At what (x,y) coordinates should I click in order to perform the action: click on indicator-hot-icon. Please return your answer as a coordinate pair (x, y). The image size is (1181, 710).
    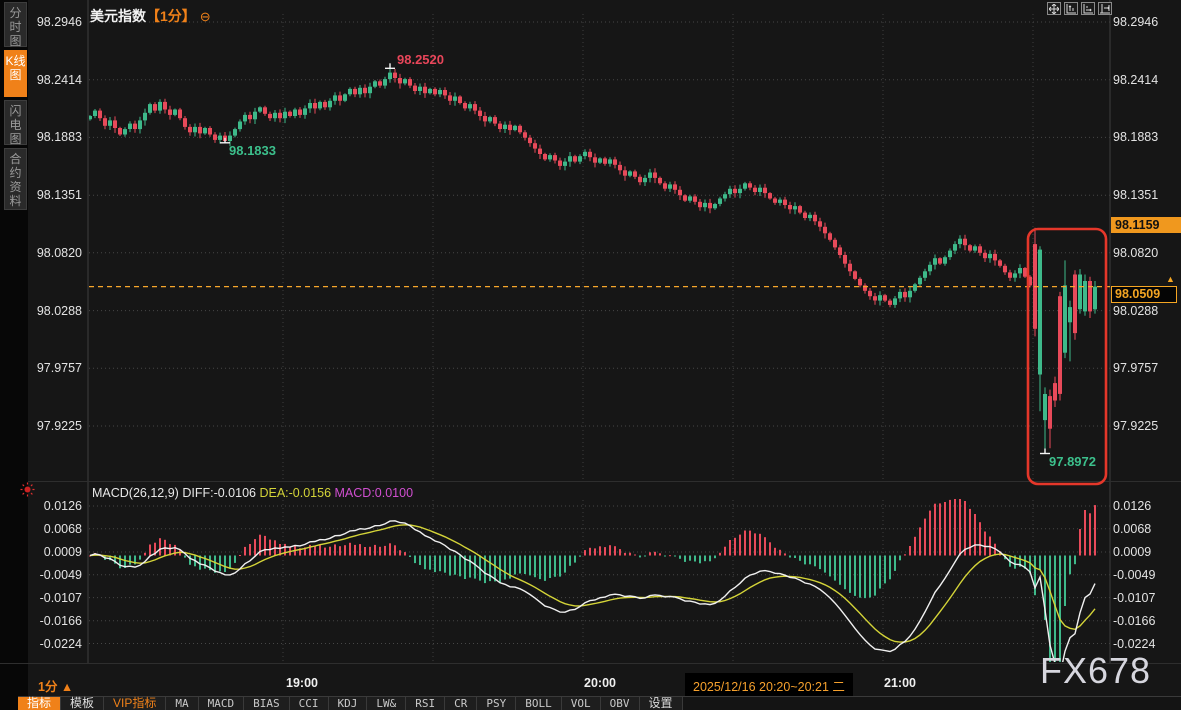
    Looking at the image, I should click on (27, 492).